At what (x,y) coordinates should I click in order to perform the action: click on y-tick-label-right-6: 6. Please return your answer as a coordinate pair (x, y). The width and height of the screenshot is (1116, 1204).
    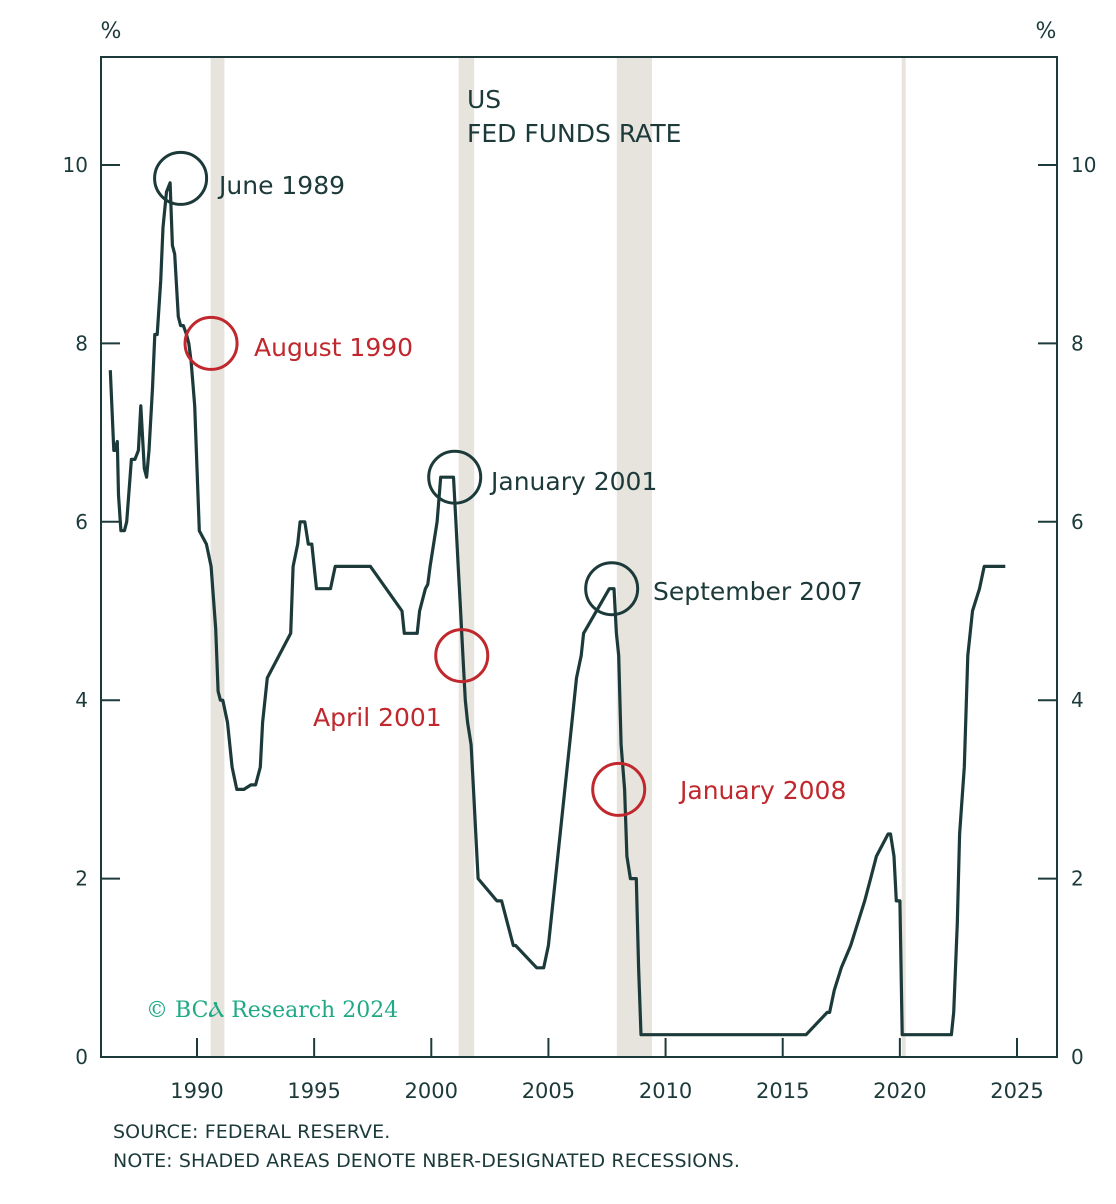
    Looking at the image, I should click on (1077, 522).